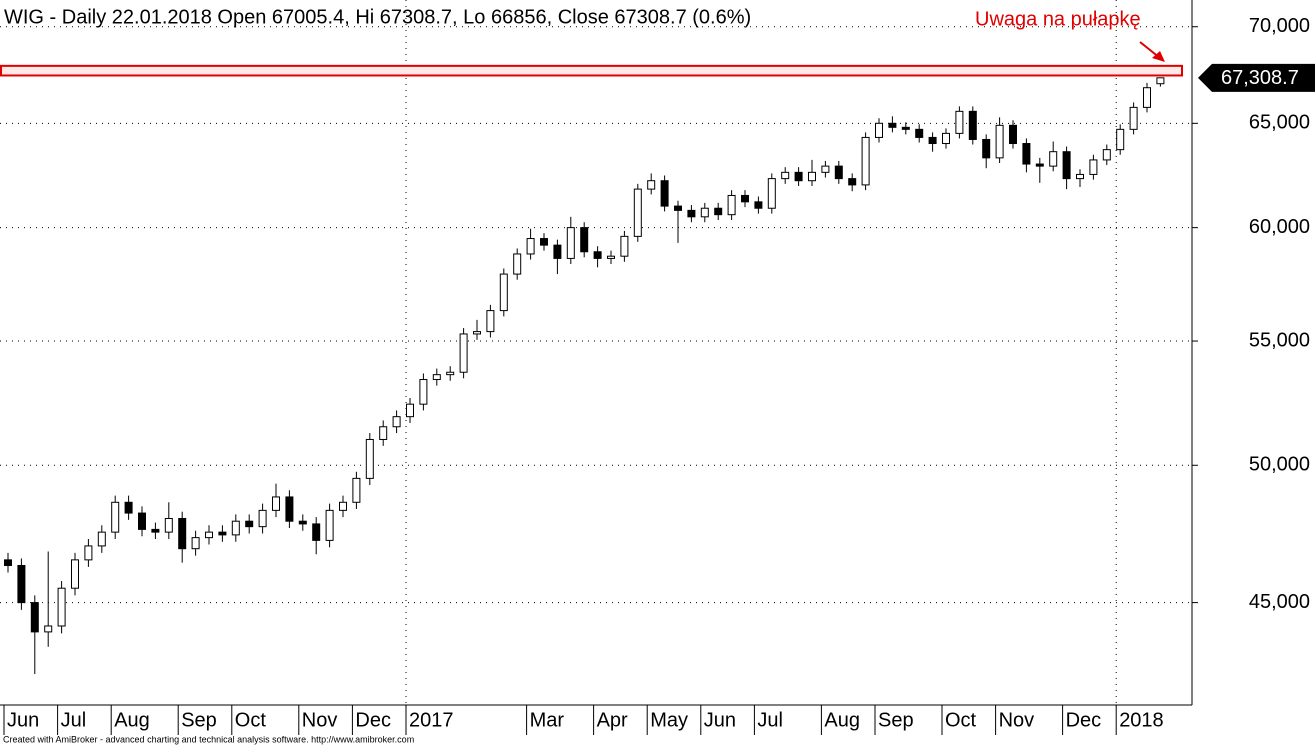 The width and height of the screenshot is (1315, 746). I want to click on y-tick-label: 65,000, so click(1279, 123).